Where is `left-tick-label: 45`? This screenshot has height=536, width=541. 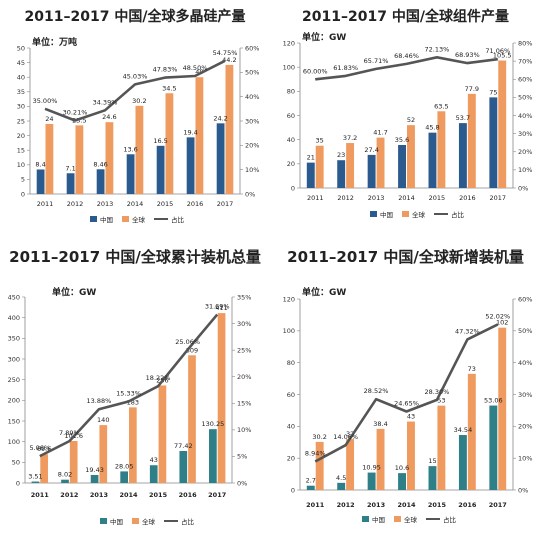
left-tick-label: 45 is located at coordinates (21, 63).